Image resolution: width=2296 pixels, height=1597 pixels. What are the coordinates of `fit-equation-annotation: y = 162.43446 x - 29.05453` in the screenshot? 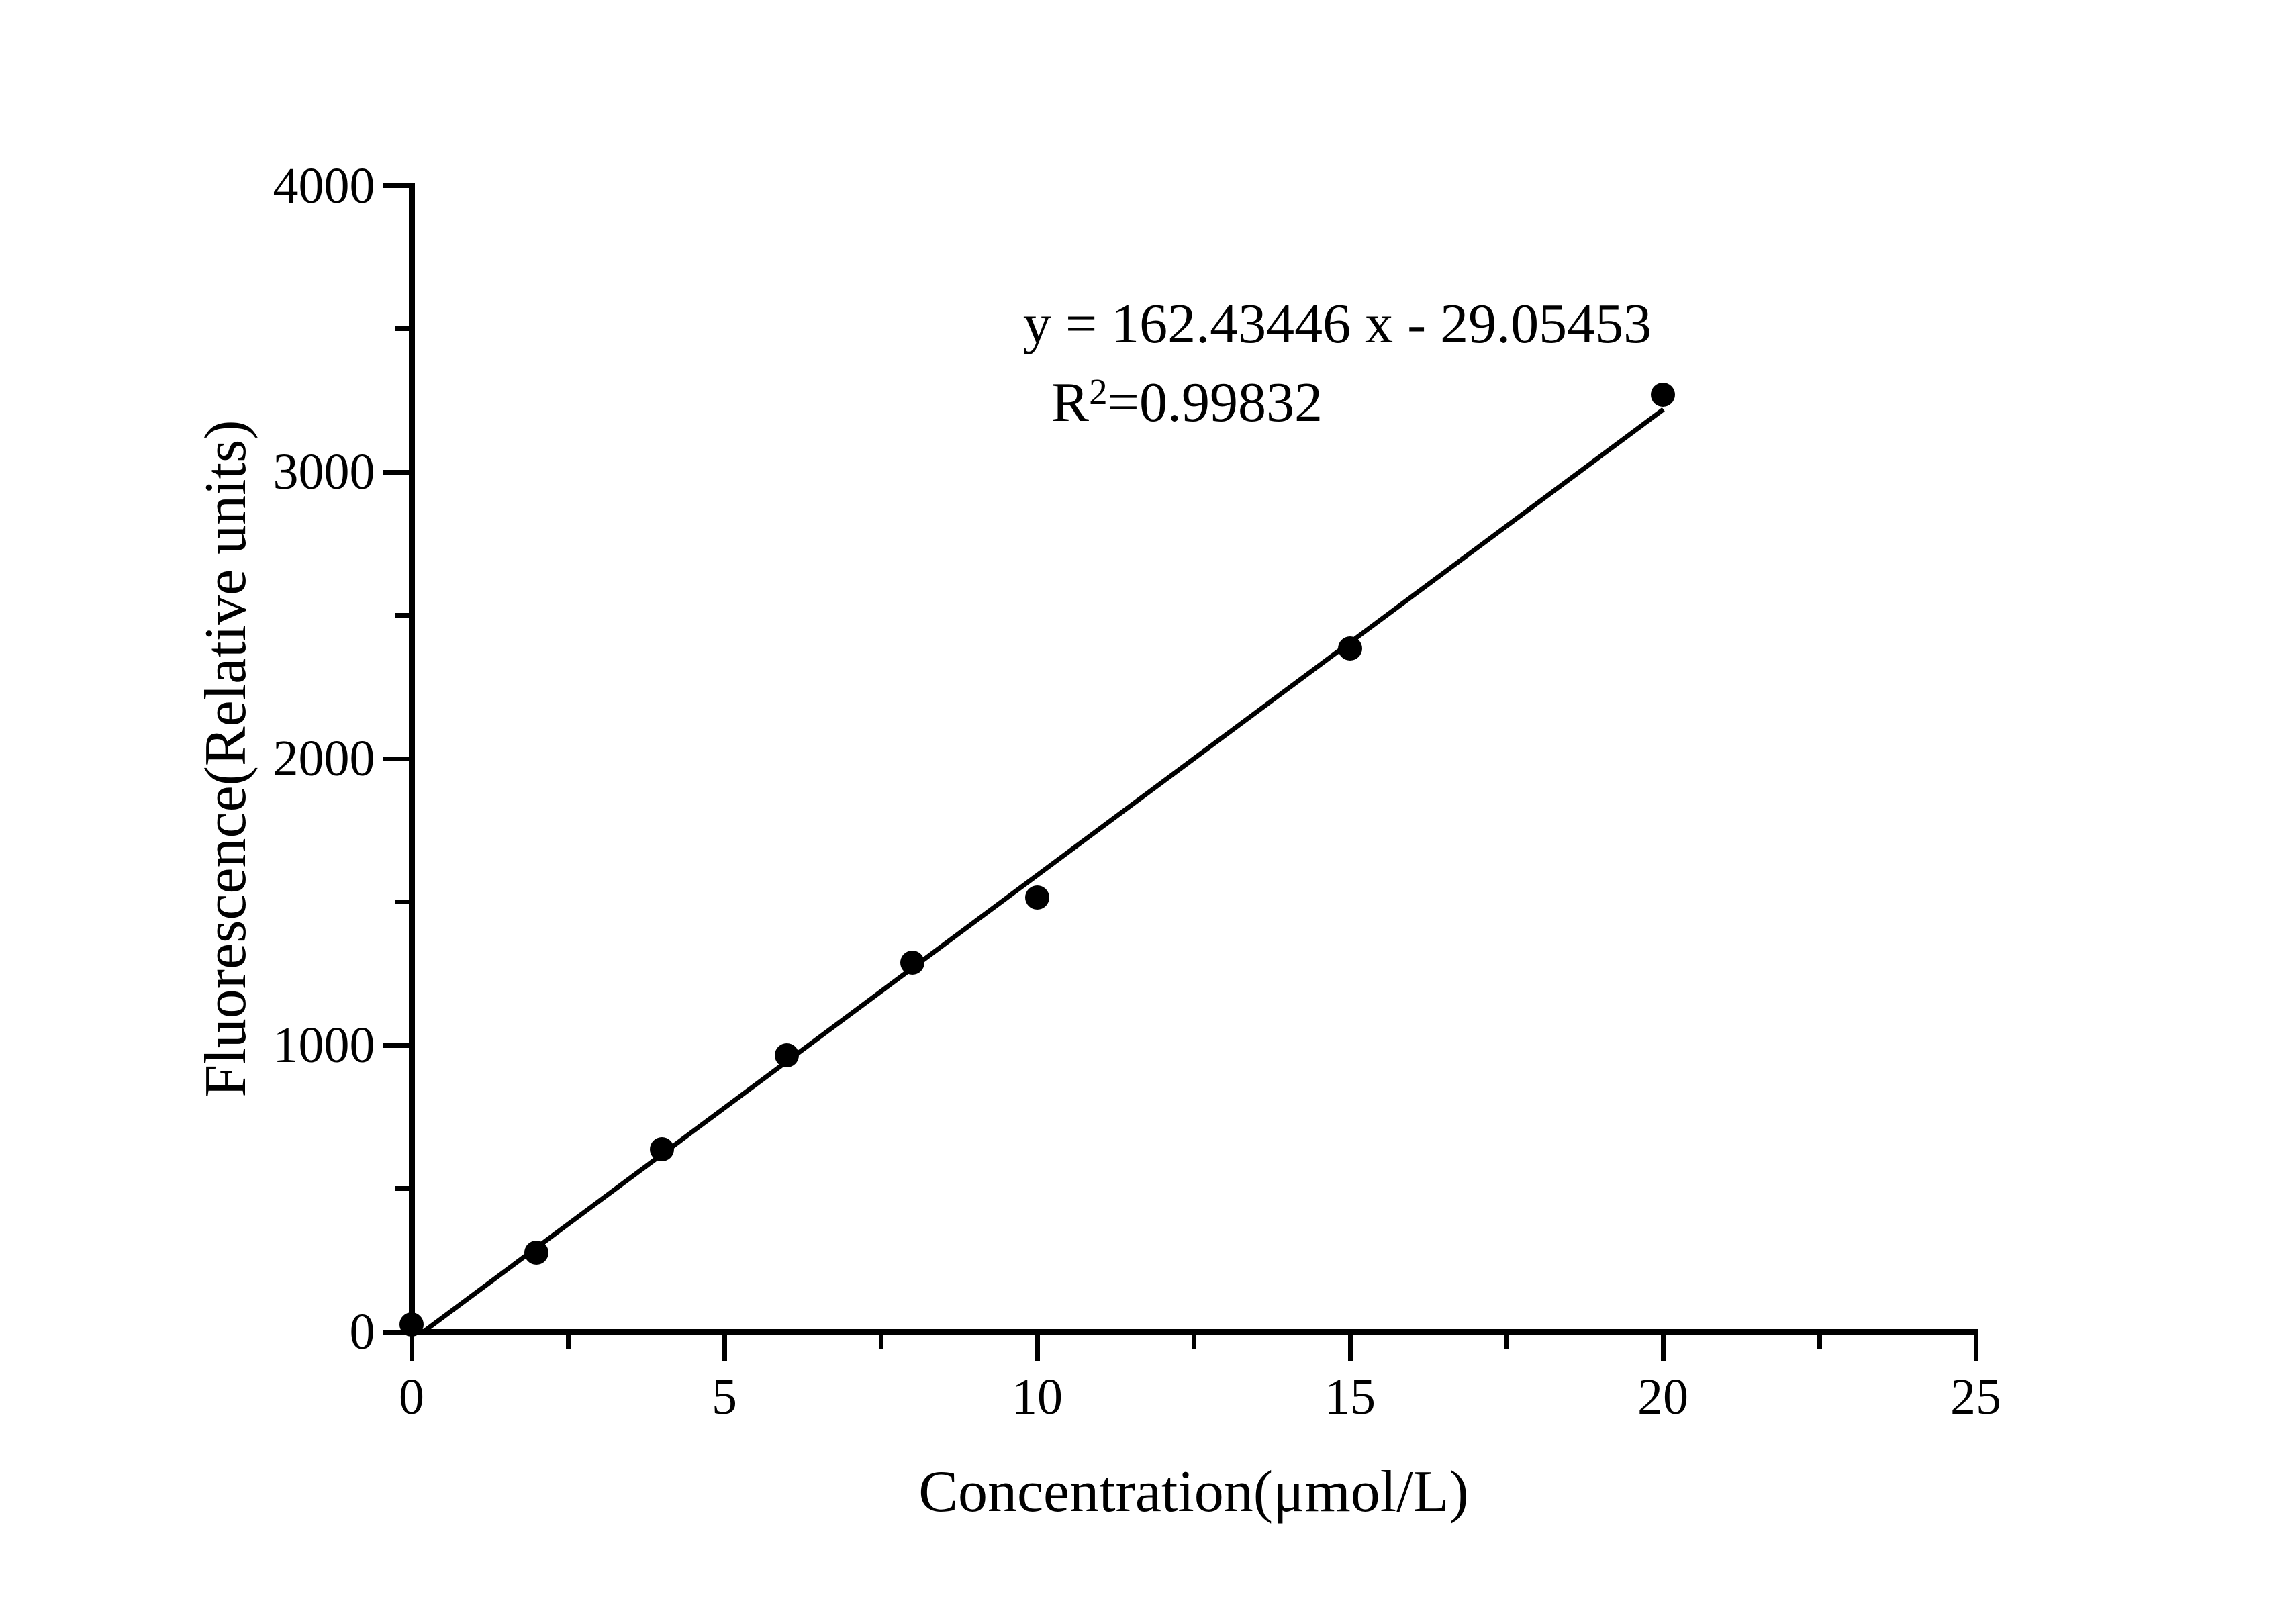 It's located at (1337, 324).